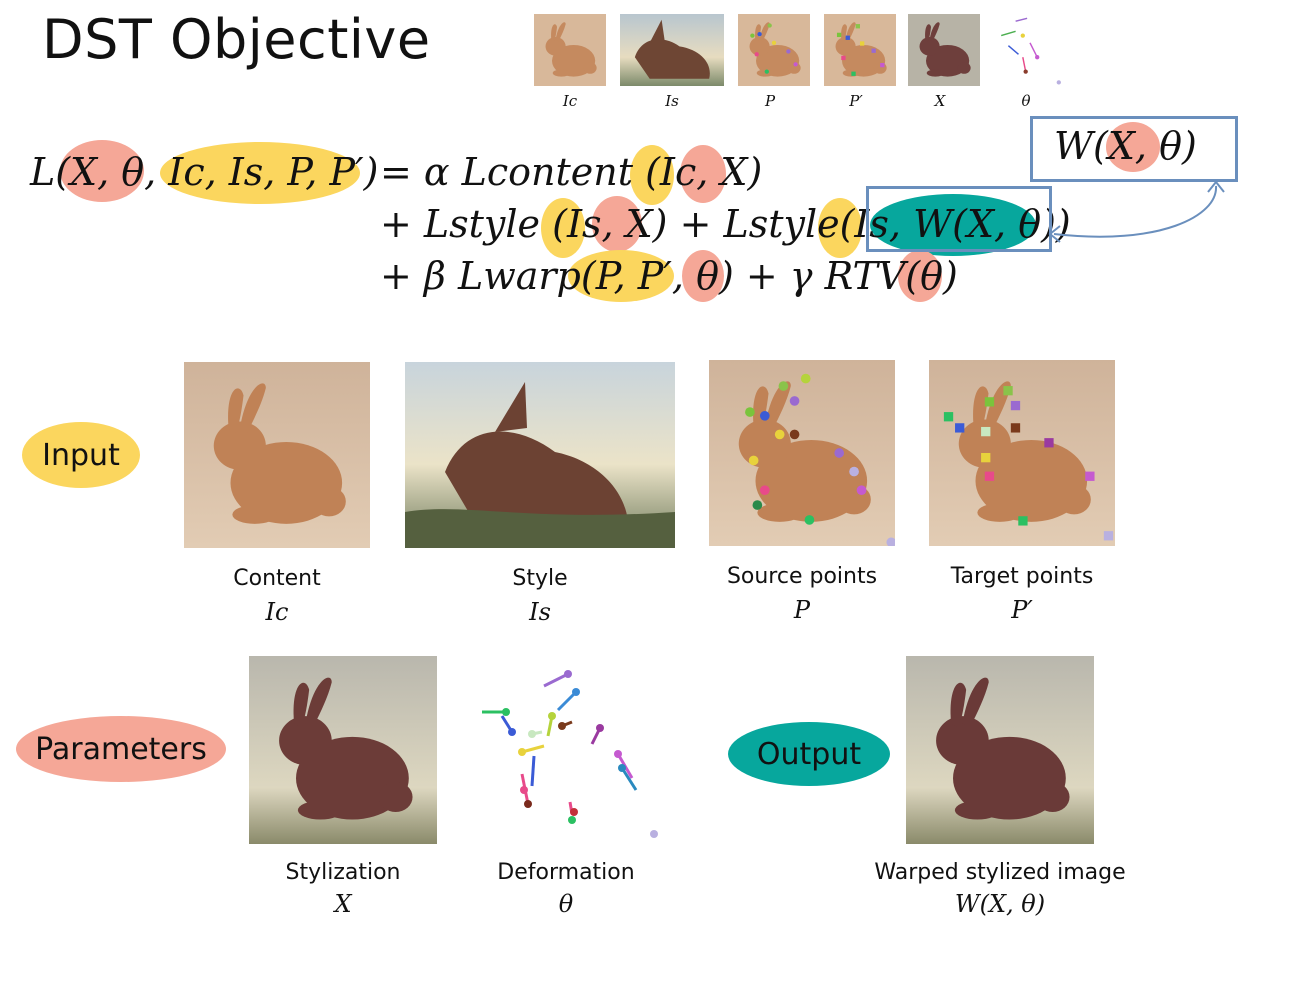  What do you see at coordinates (802, 453) in the screenshot?
I see `source-points-image` at bounding box center [802, 453].